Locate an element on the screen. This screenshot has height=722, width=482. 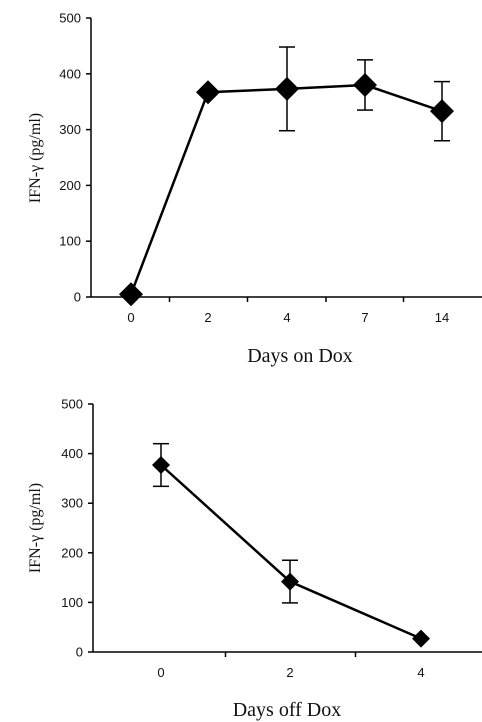
x-tick-label: 14 is located at coordinates (442, 317).